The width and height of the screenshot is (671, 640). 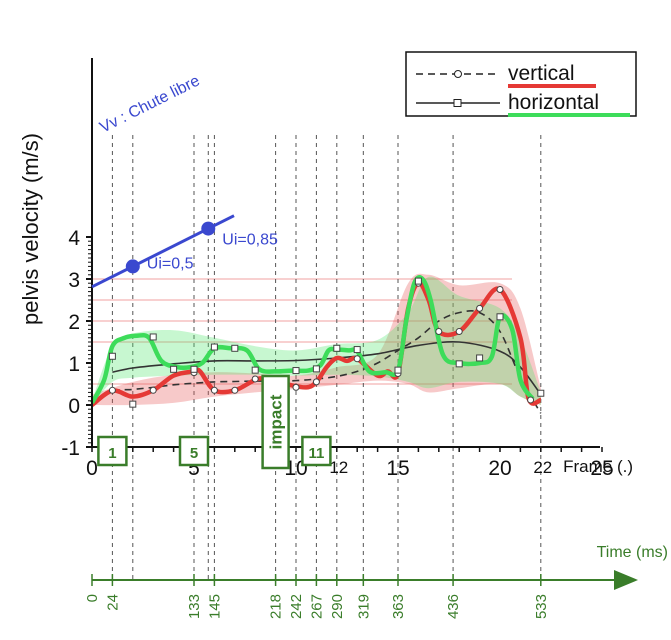 What do you see at coordinates (250, 240) in the screenshot?
I see `free-fall-point-label: Ui=0,85` at bounding box center [250, 240].